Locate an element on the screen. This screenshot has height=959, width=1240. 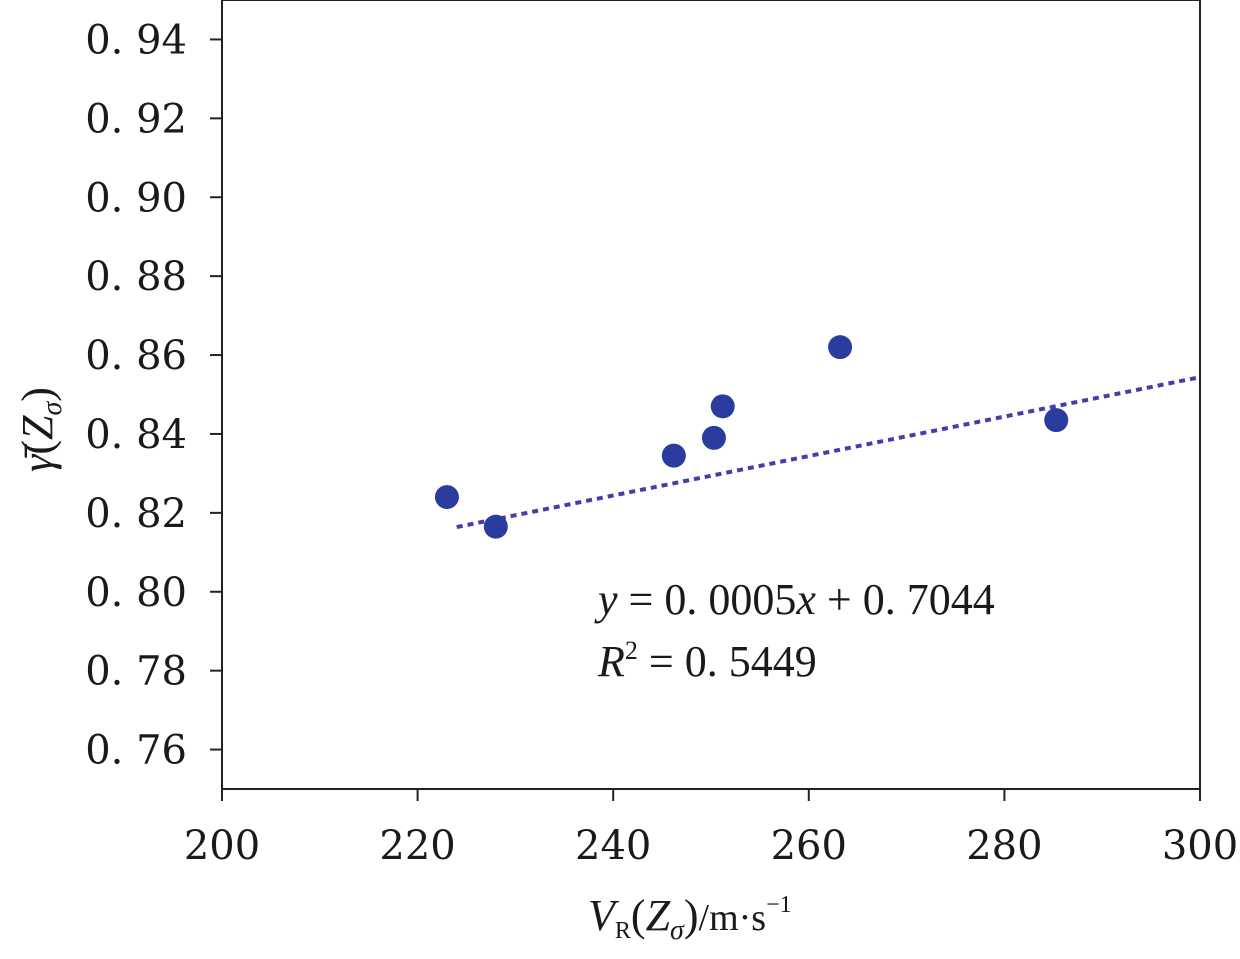
x-tick-label: 220 is located at coordinates (417, 846).